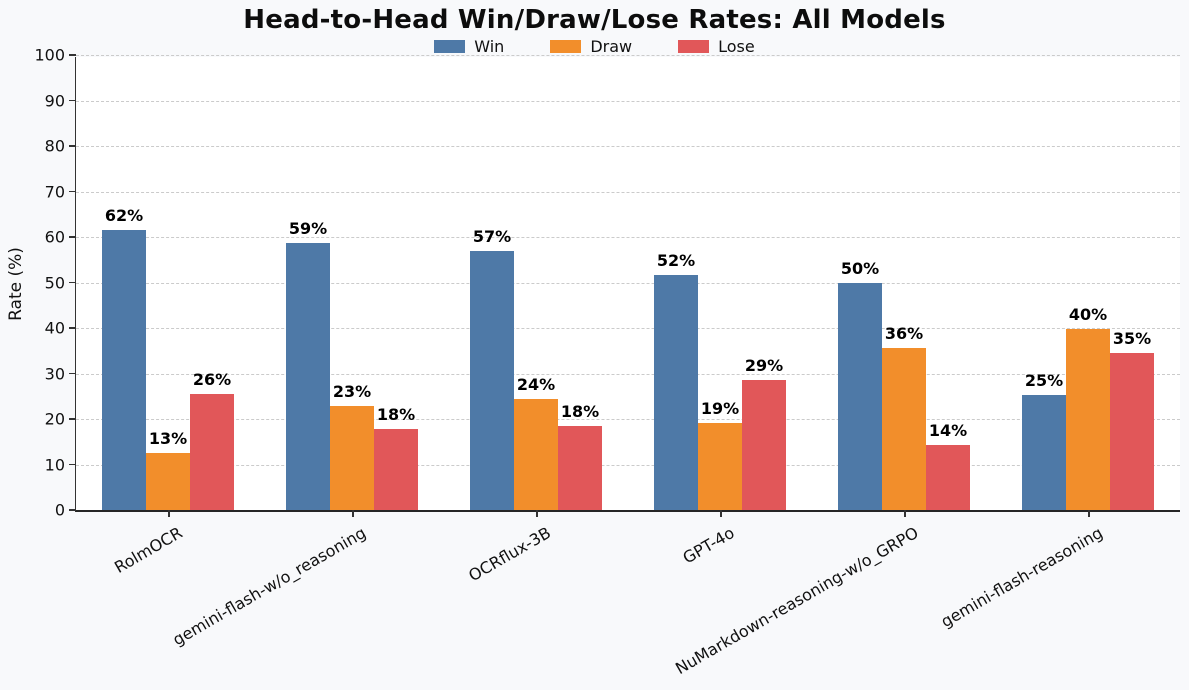 The width and height of the screenshot is (1189, 690). Describe the element at coordinates (566, 46) in the screenshot. I see `draw-color-swatch` at that location.